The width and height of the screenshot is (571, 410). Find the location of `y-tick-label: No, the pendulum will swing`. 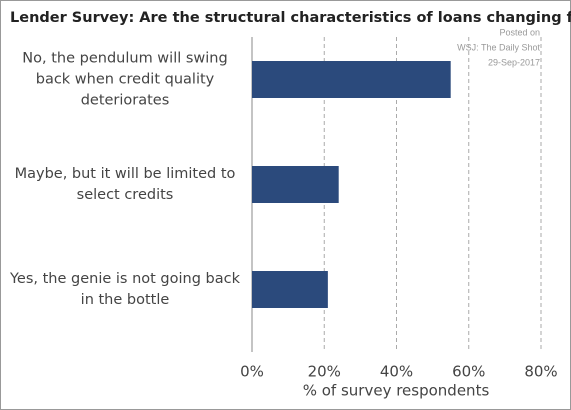

y-tick-label: No, the pendulum will swing is located at coordinates (124, 59).